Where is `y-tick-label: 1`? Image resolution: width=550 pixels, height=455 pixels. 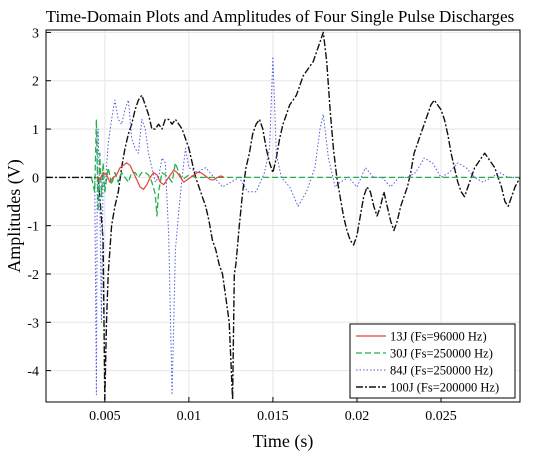 y-tick-label: 1 is located at coordinates (35, 130).